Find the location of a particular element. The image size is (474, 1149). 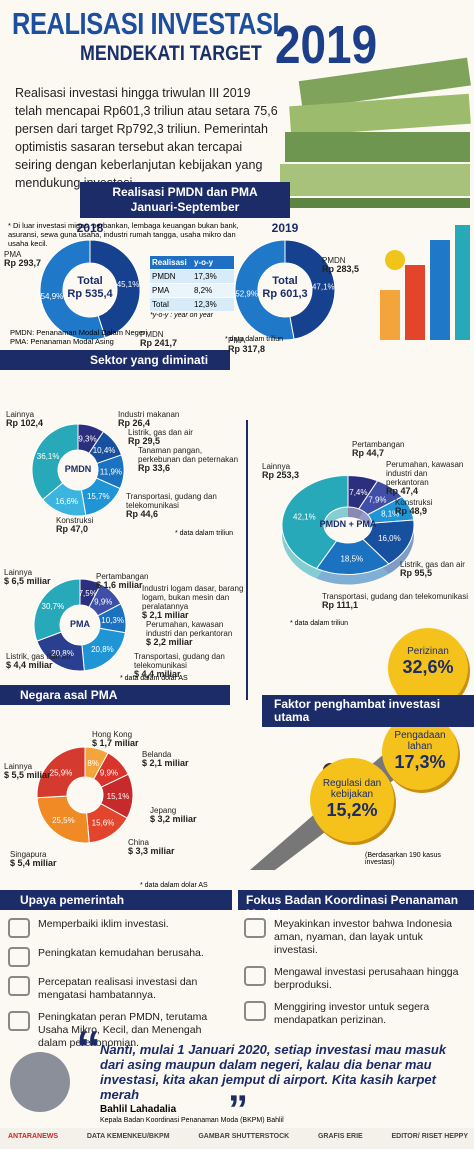

center-title: PMDN + PMA is located at coordinates (348, 524).